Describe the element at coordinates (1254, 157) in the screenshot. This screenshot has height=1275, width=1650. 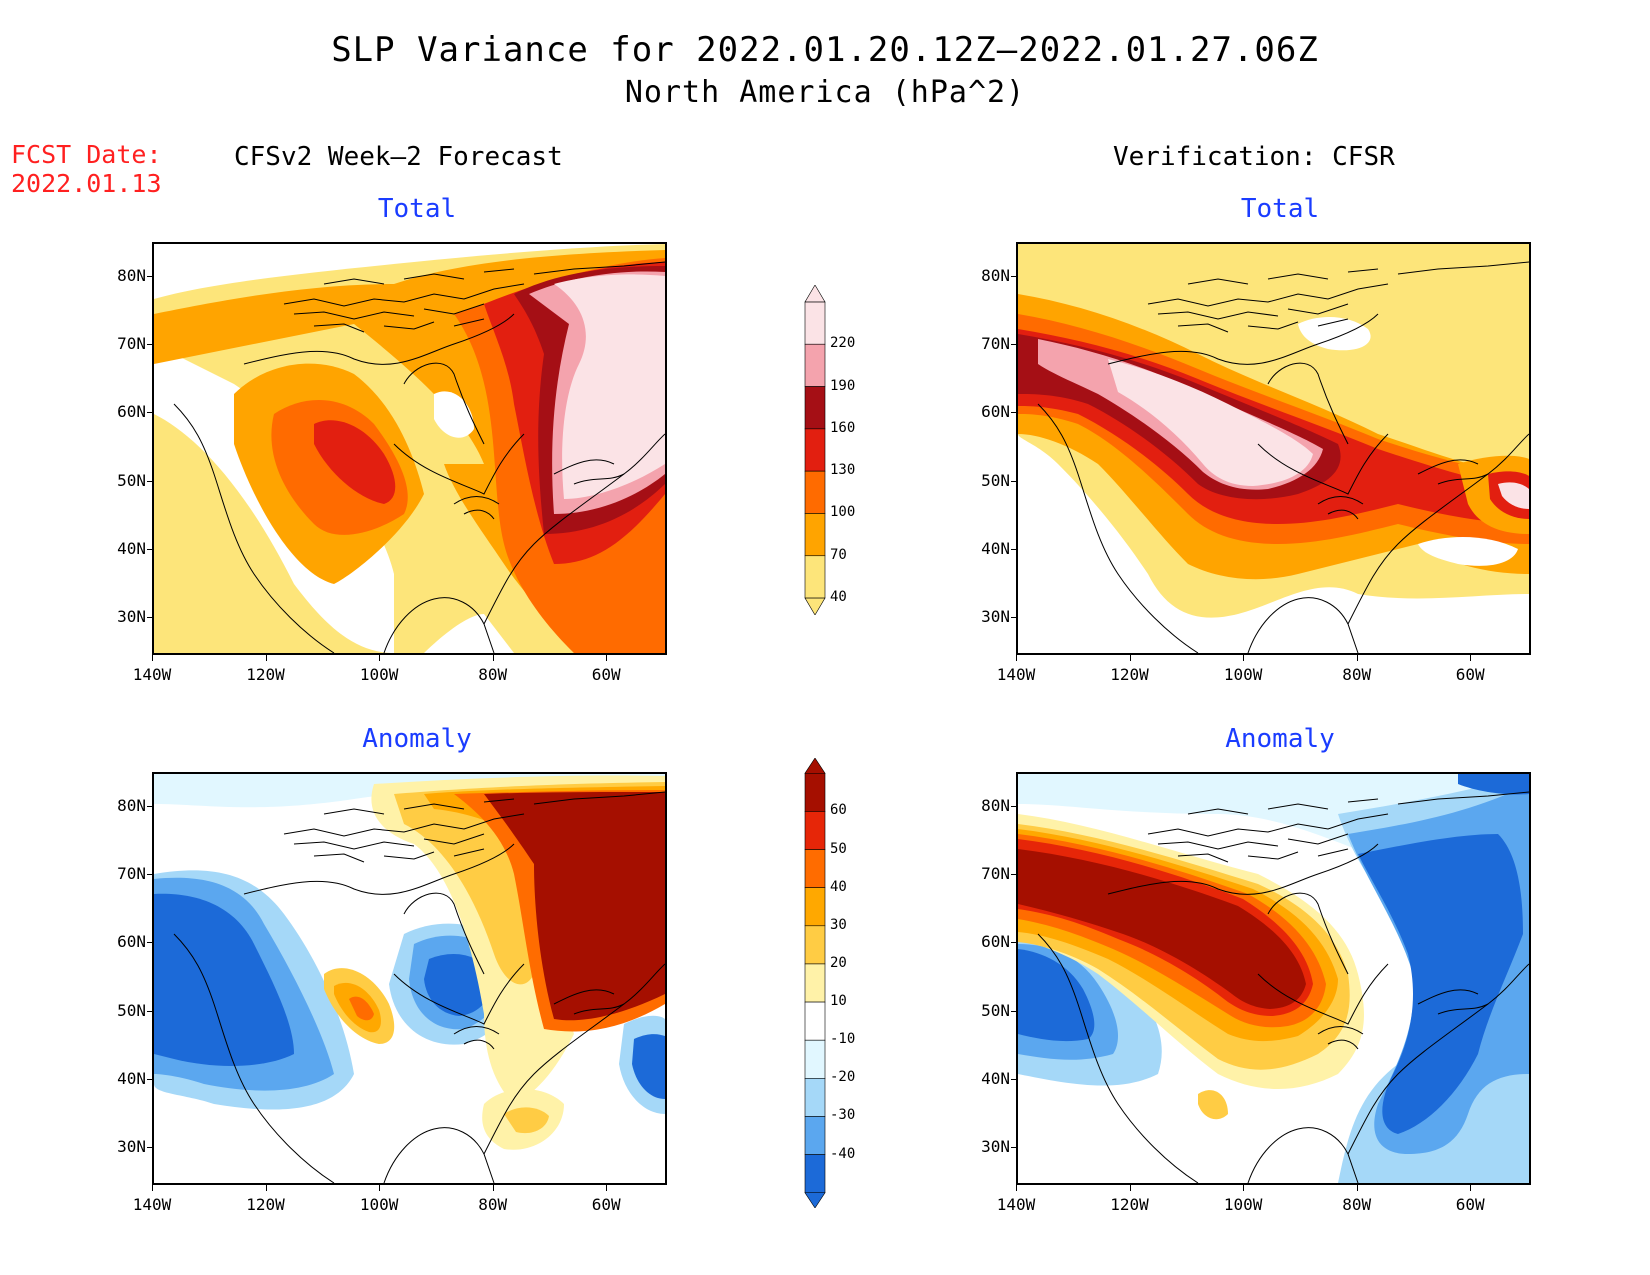
I see `right-column-title: Verification: CFSR` at that location.